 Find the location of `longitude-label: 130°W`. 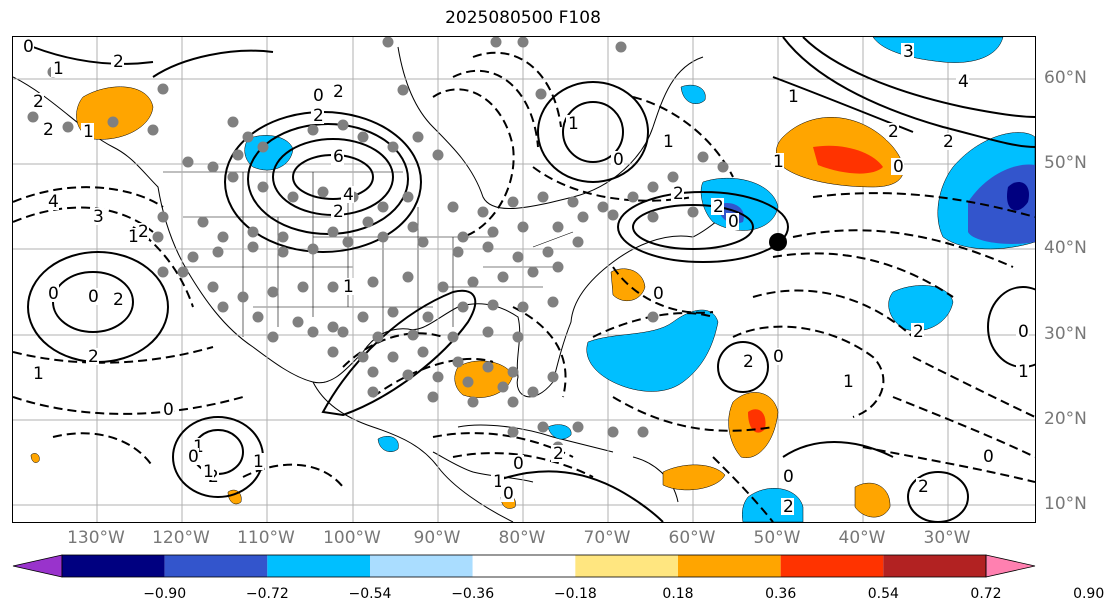

longitude-label: 130°W is located at coordinates (96, 538).